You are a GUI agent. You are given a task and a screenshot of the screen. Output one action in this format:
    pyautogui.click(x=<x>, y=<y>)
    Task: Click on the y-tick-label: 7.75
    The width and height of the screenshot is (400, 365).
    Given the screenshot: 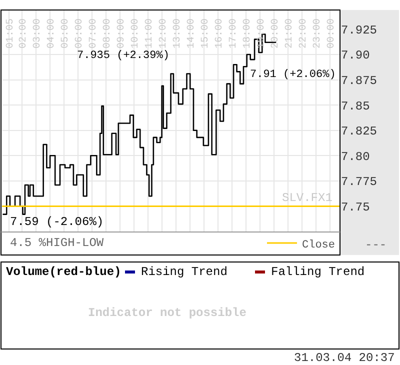 What is the action you would take?
    pyautogui.click(x=355, y=207)
    